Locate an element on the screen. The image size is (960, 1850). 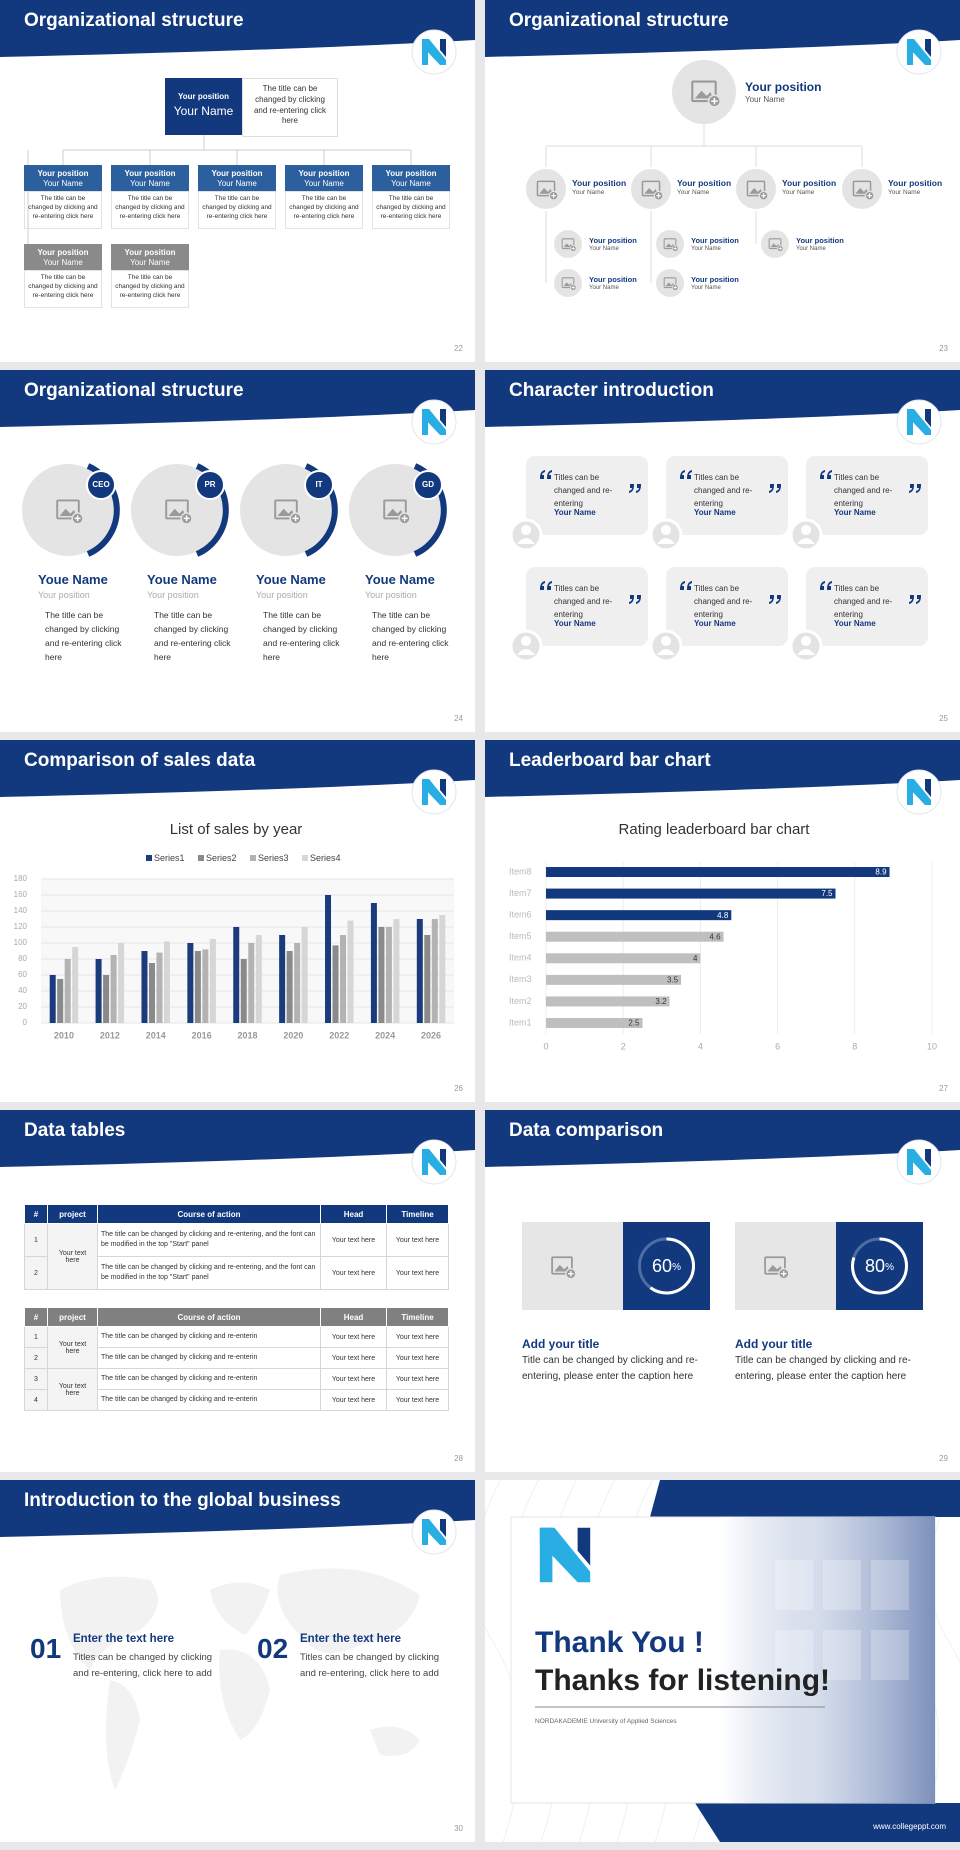
card-name: Your Name is located at coordinates (715, 623).